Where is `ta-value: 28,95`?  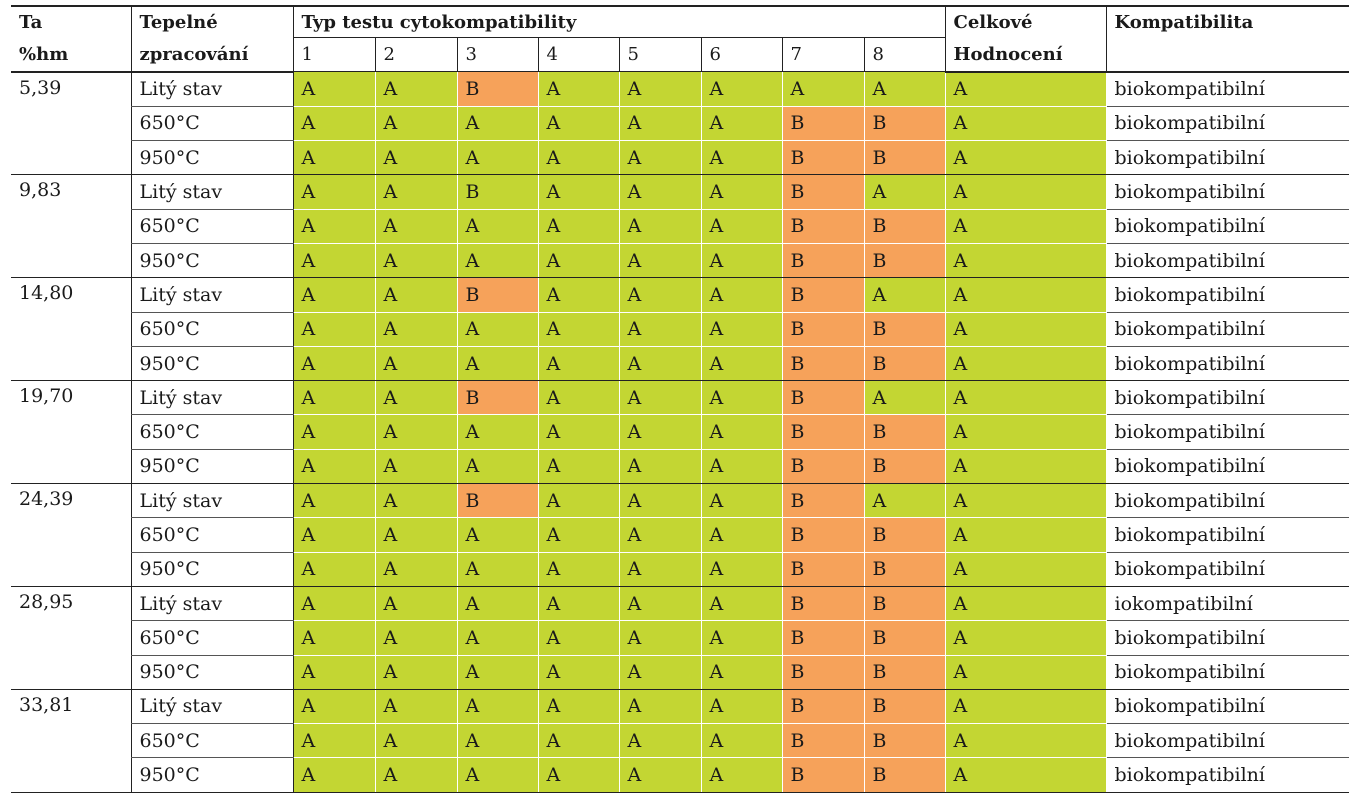 ta-value: 28,95 is located at coordinates (71, 638).